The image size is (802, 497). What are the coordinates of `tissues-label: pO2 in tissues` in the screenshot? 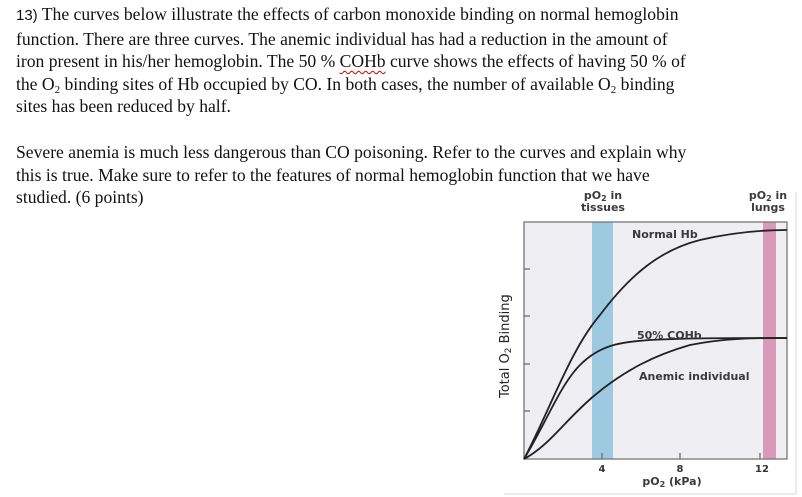 It's located at (603, 201).